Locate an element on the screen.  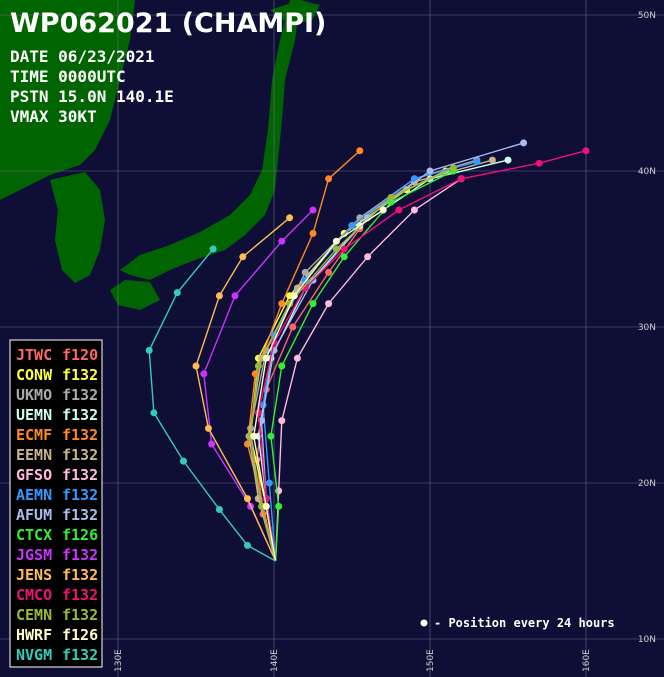
legend-name: EEMN is located at coordinates (34, 455).